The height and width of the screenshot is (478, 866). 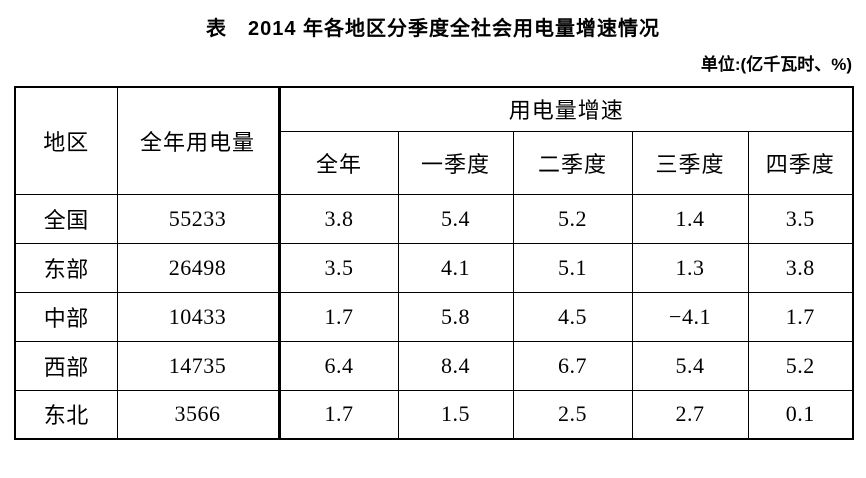 I want to click on growth-q2: 2.5, so click(x=572, y=414).